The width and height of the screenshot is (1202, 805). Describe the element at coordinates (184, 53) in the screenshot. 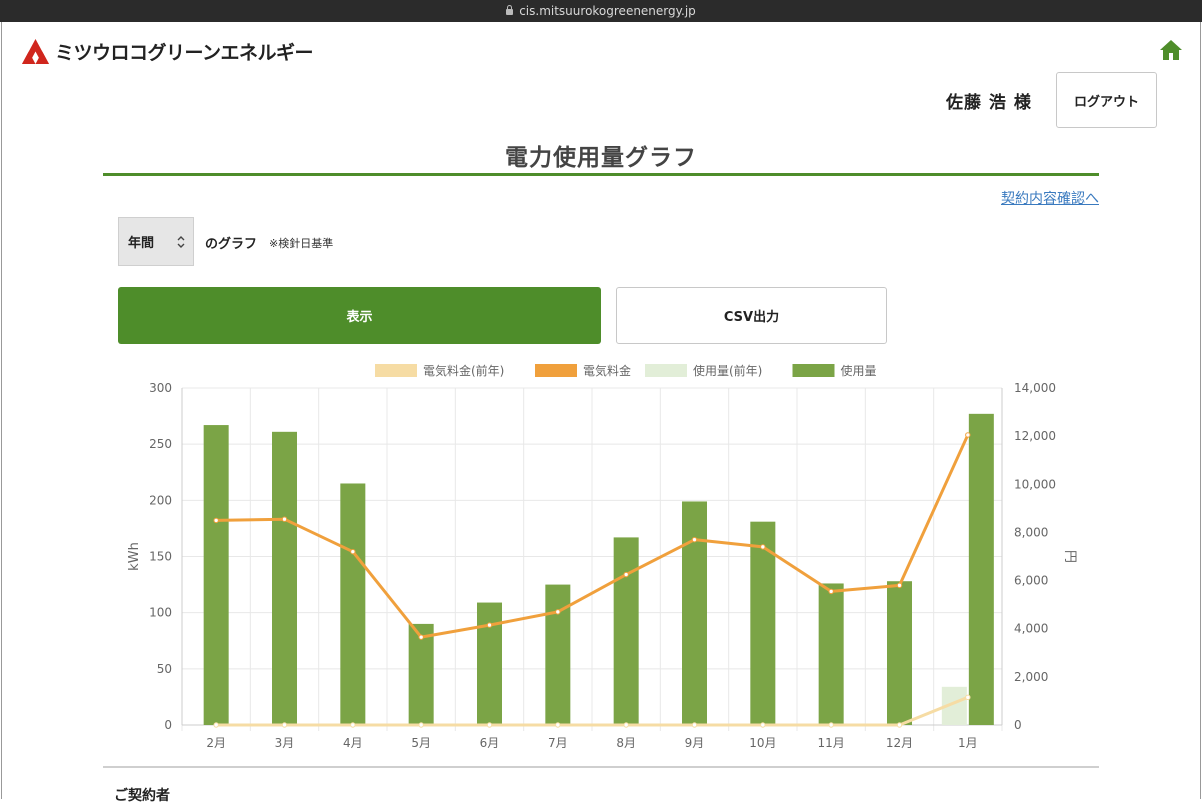

I see `brand-name: ミツウロコグリーンエネルギー` at that location.